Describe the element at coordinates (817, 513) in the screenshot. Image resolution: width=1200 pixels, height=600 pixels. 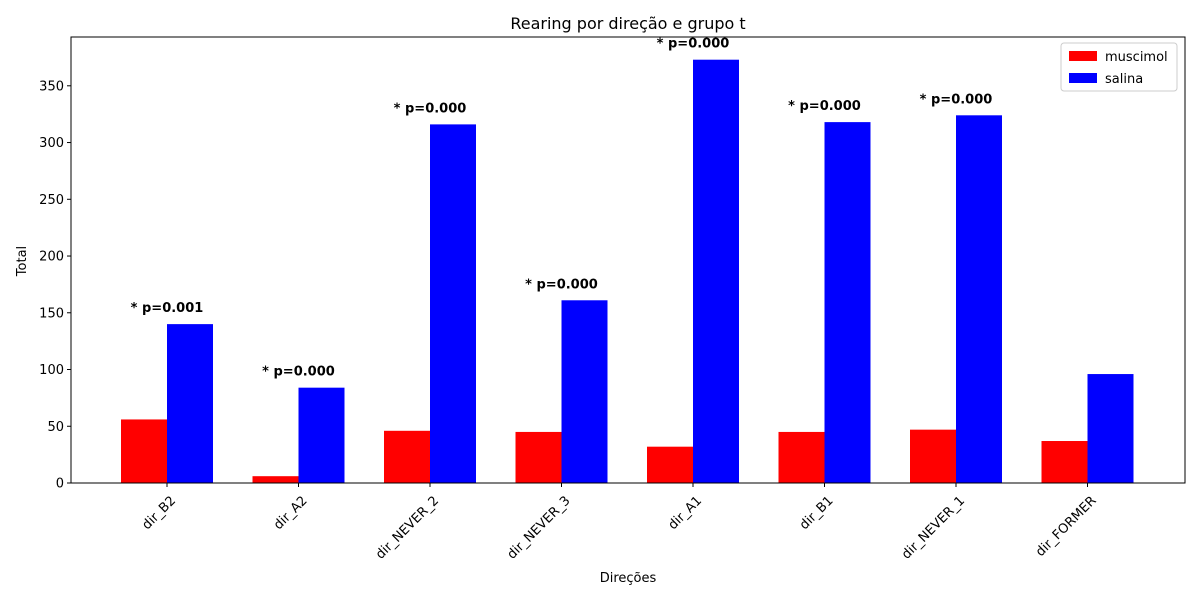
I see `x-tick-label: dir_B1` at that location.